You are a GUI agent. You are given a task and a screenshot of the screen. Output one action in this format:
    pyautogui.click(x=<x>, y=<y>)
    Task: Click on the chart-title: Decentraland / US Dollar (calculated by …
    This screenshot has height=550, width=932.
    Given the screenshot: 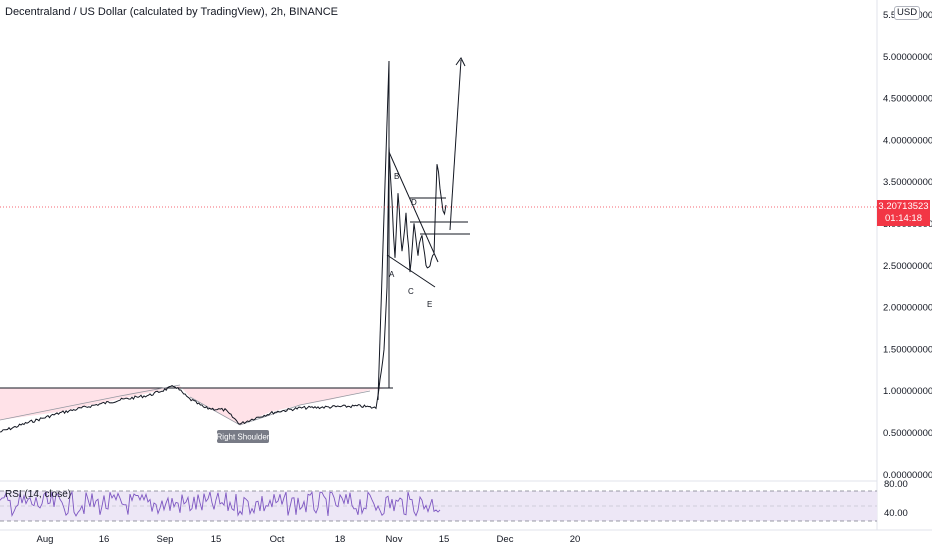 What is the action you would take?
    pyautogui.click(x=172, y=12)
    